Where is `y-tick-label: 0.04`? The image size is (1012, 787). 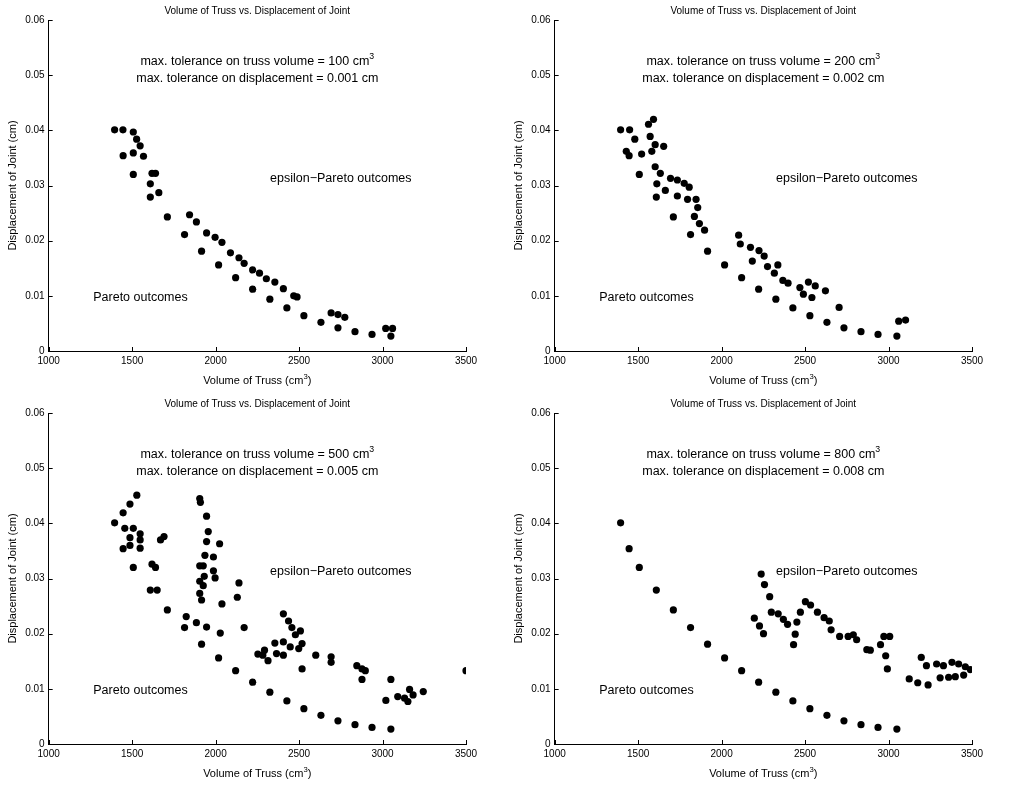 y-tick-label: 0.04 is located at coordinates (35, 523).